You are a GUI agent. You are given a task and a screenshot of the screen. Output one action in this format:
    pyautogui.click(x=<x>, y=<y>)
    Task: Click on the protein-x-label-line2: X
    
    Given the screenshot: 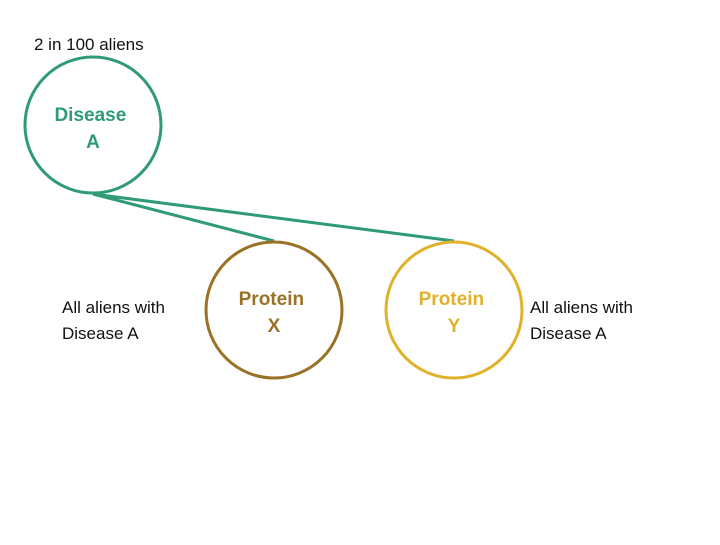 What is the action you would take?
    pyautogui.click(x=274, y=326)
    